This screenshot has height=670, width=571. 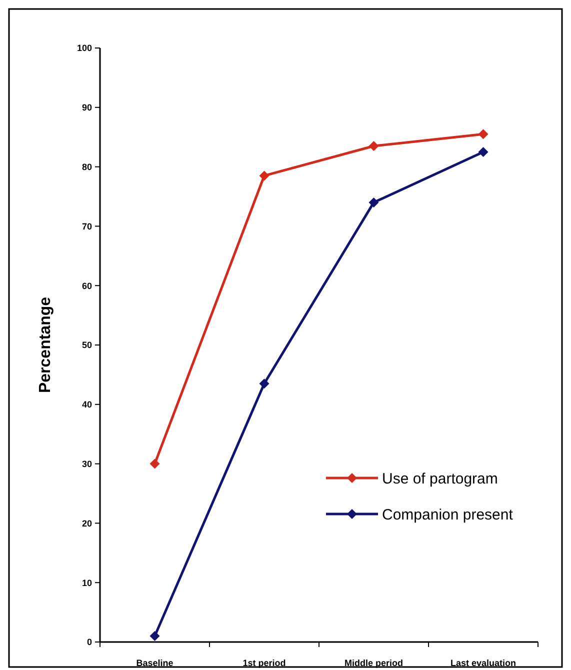 What do you see at coordinates (84, 48) in the screenshot?
I see `y-tick-label: 100` at bounding box center [84, 48].